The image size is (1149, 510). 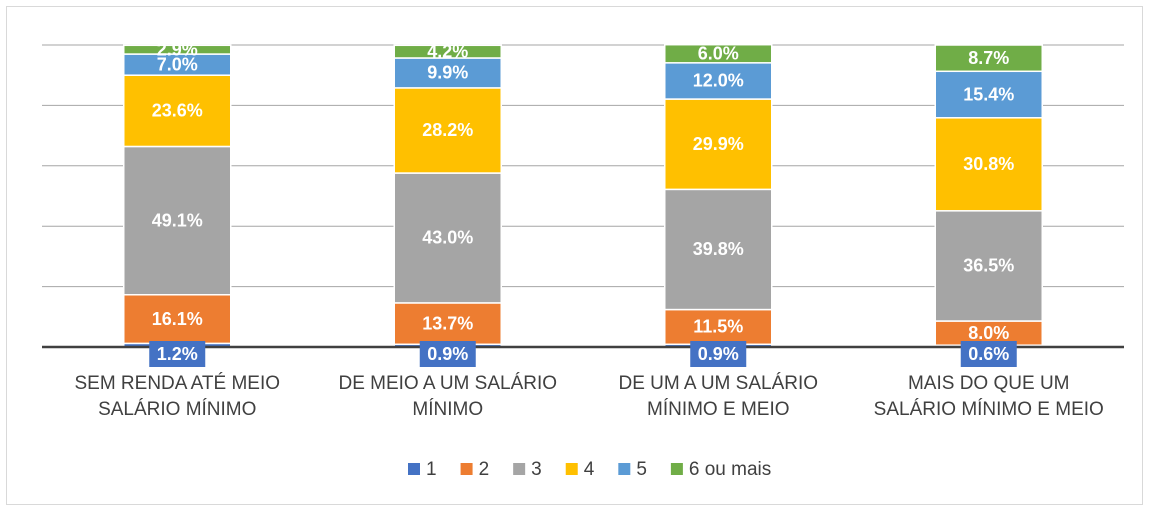 I want to click on x-tick-label-line: MAIS DO QUE UM, so click(x=989, y=383).